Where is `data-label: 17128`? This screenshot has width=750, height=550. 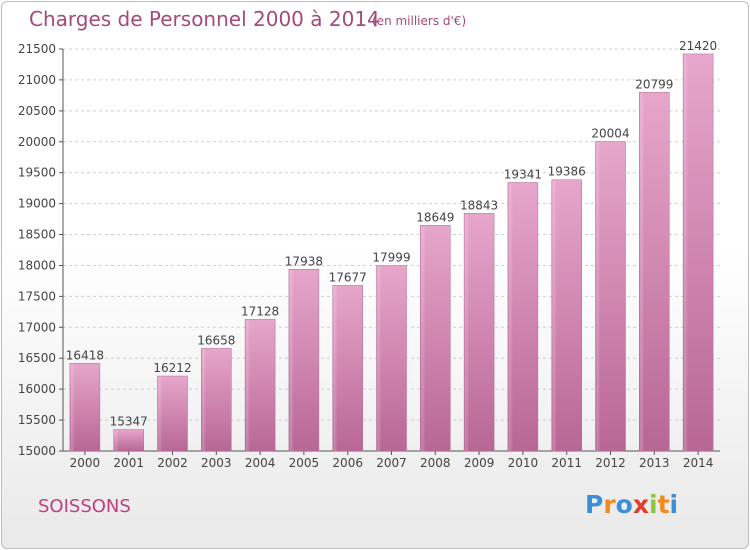 data-label: 17128 is located at coordinates (260, 311).